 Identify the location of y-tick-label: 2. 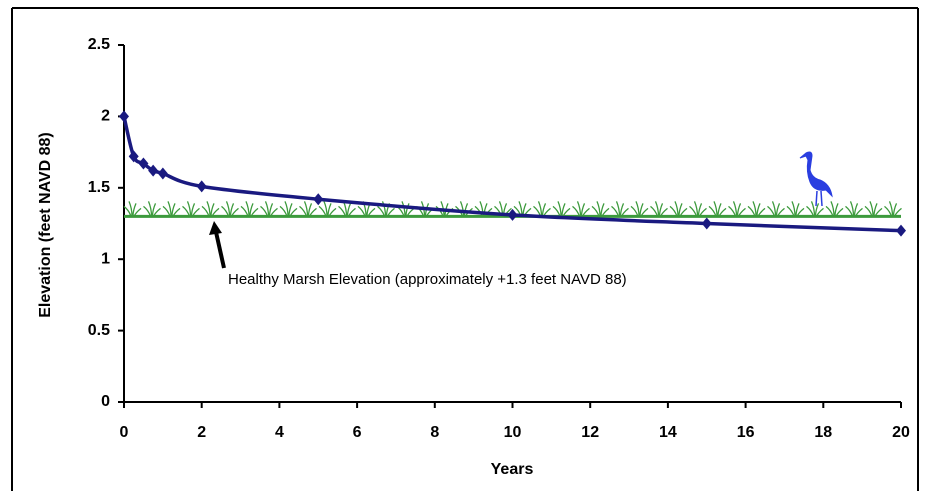
(105, 116).